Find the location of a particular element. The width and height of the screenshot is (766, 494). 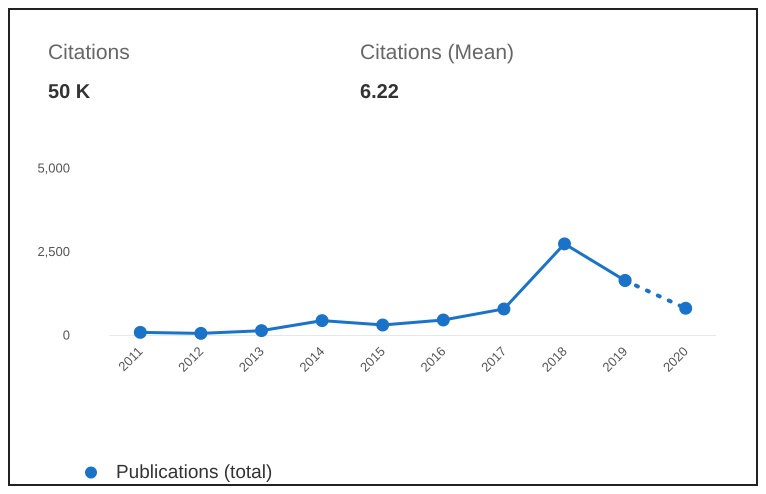

text: Citations (Mean) is located at coordinates (437, 52).